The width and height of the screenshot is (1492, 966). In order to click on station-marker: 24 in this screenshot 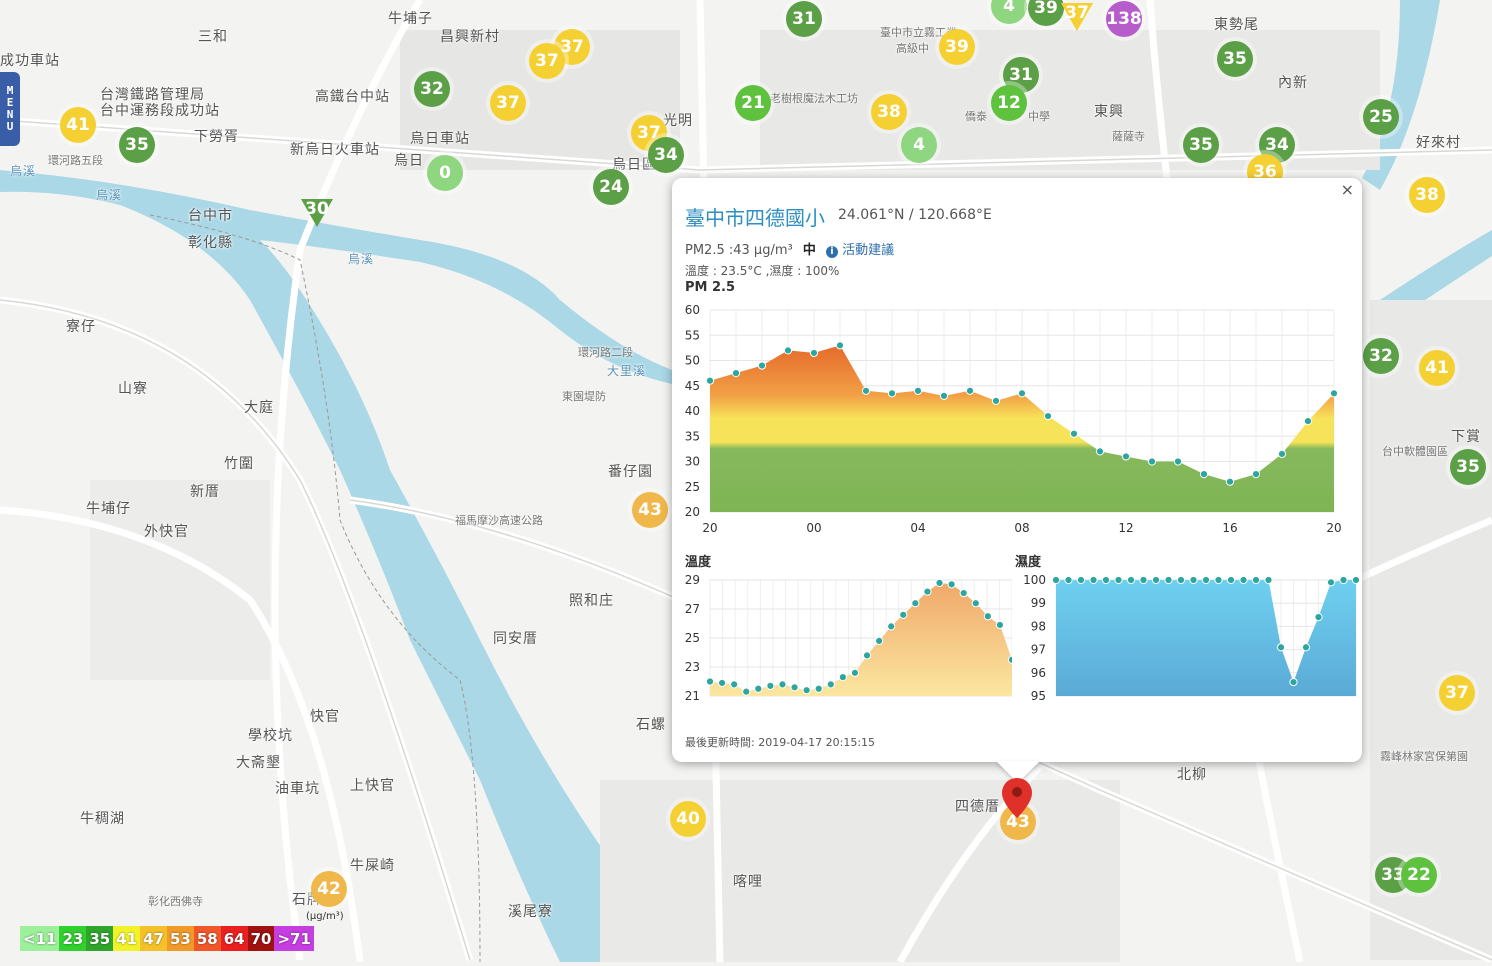, I will do `click(611, 187)`.